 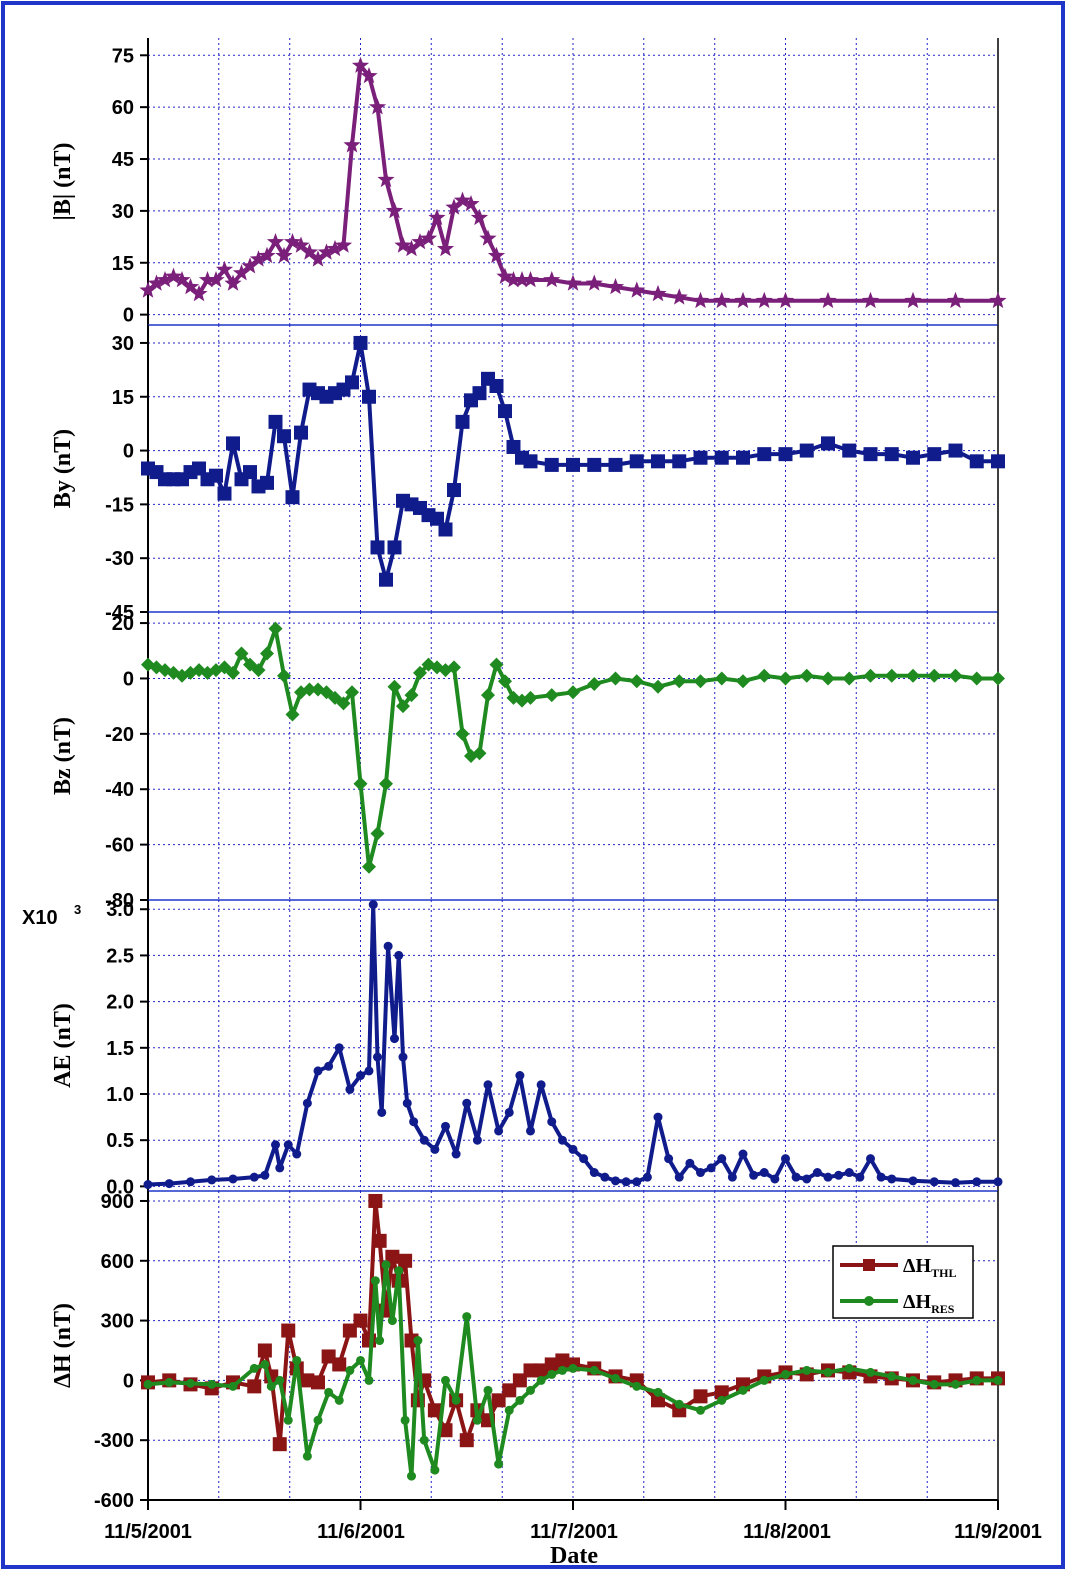 What do you see at coordinates (120, 1095) in the screenshot?
I see `y-tick-label: 1.0` at bounding box center [120, 1095].